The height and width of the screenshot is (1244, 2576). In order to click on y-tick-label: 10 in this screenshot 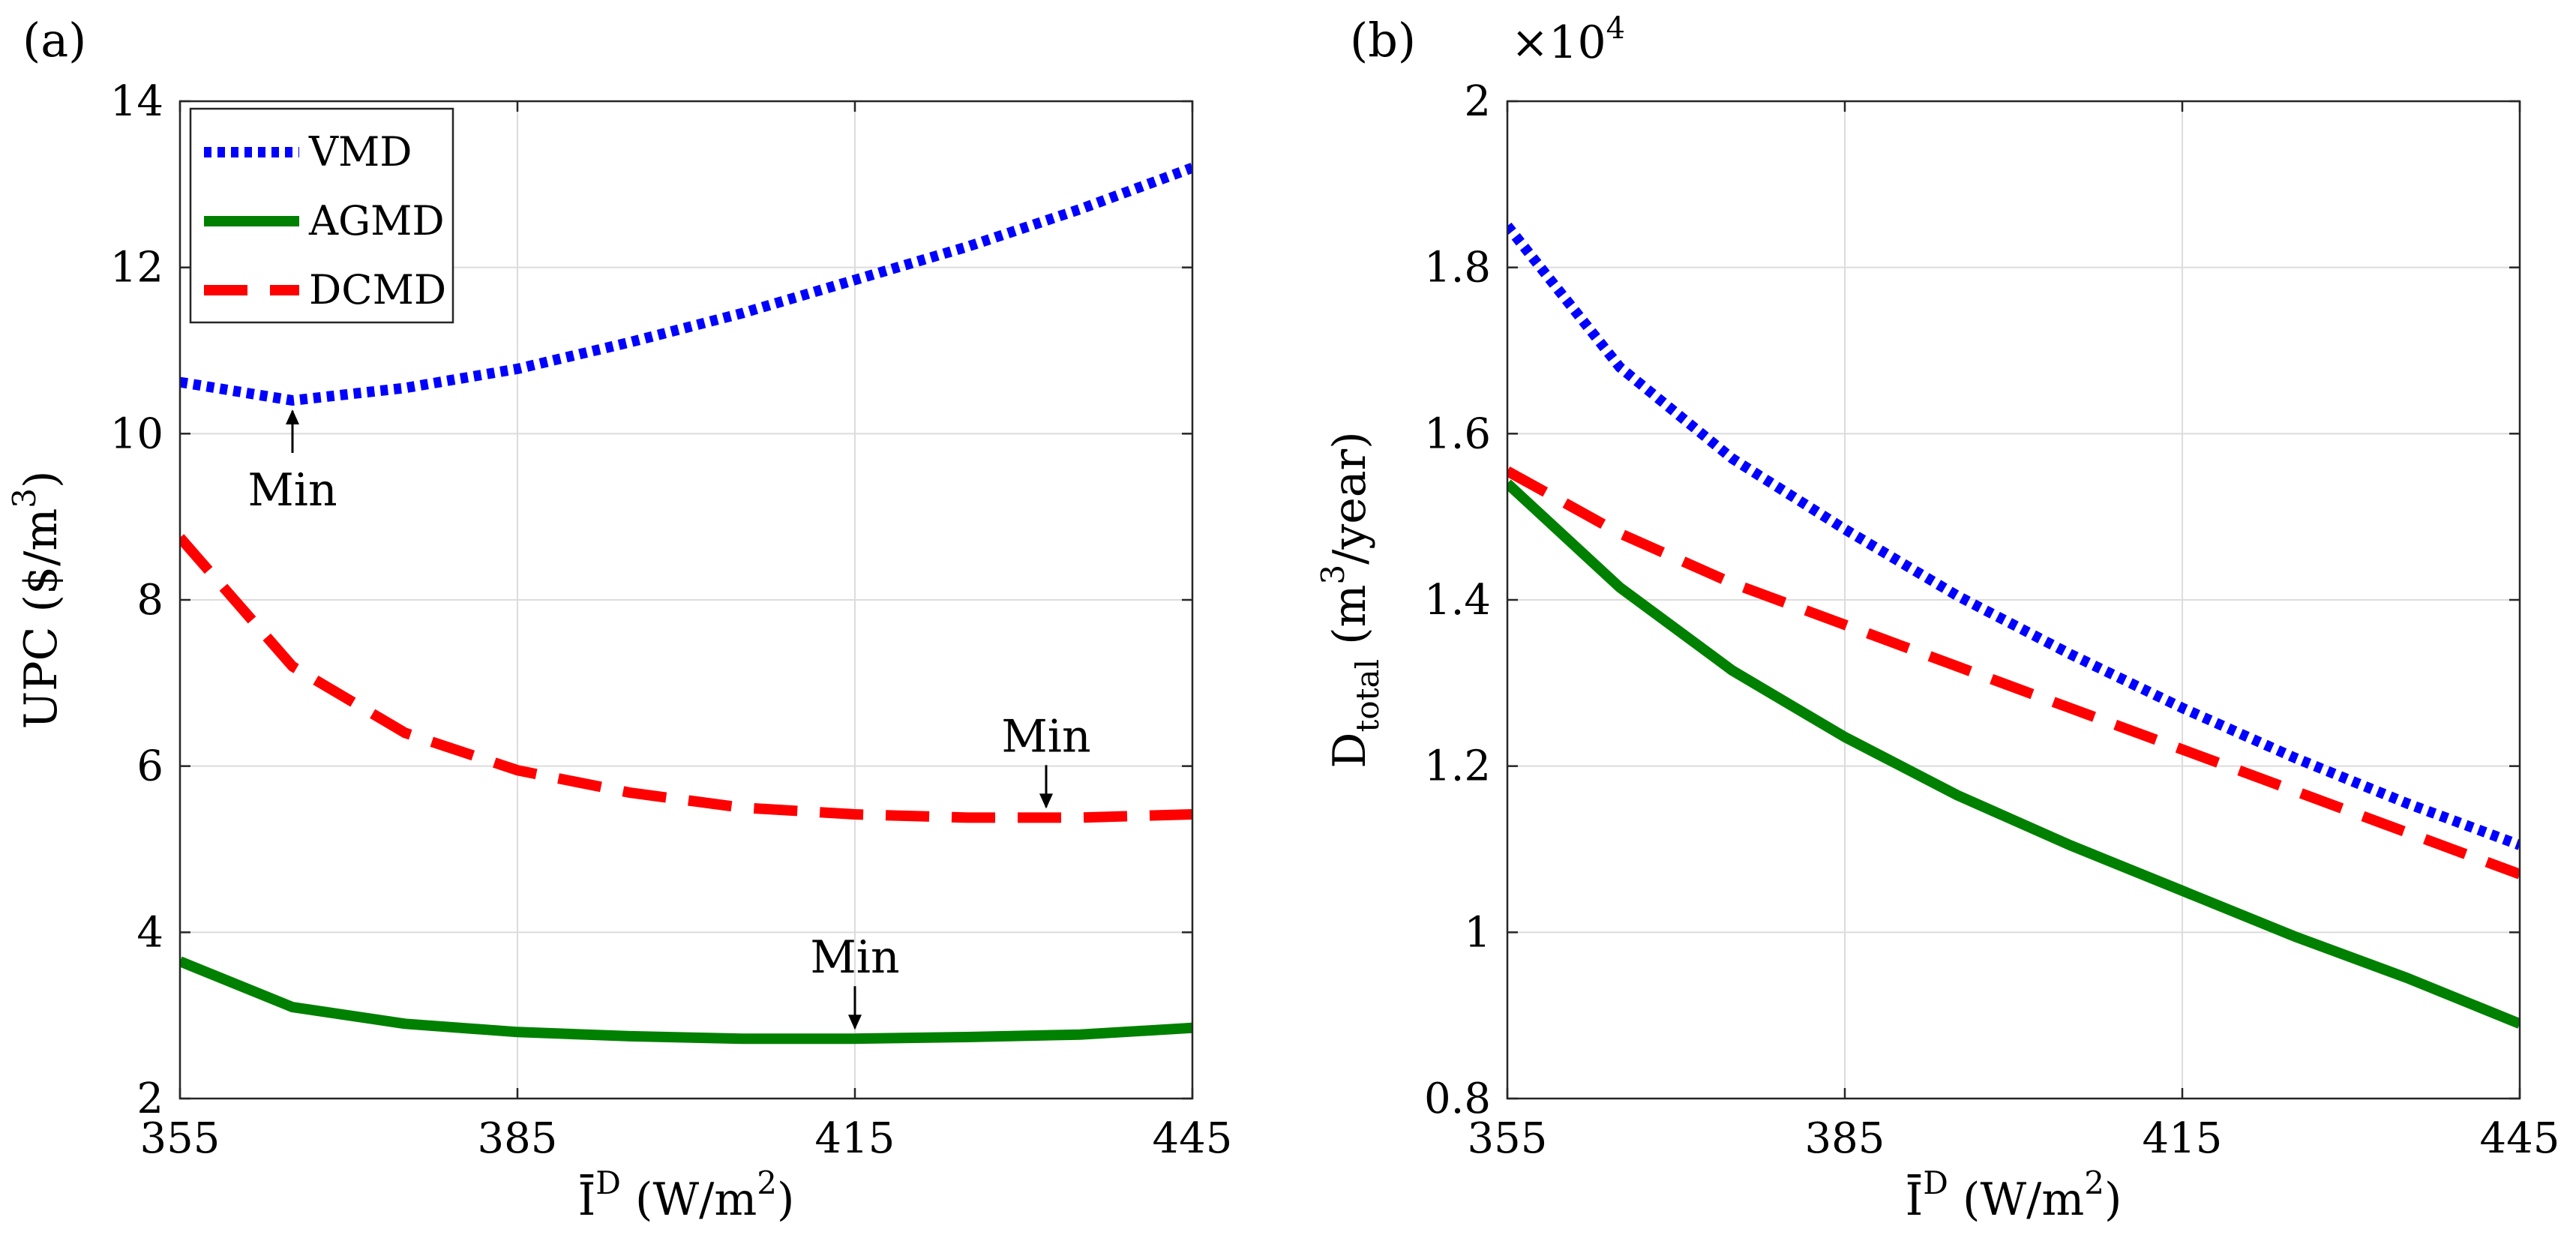, I will do `click(137, 433)`.